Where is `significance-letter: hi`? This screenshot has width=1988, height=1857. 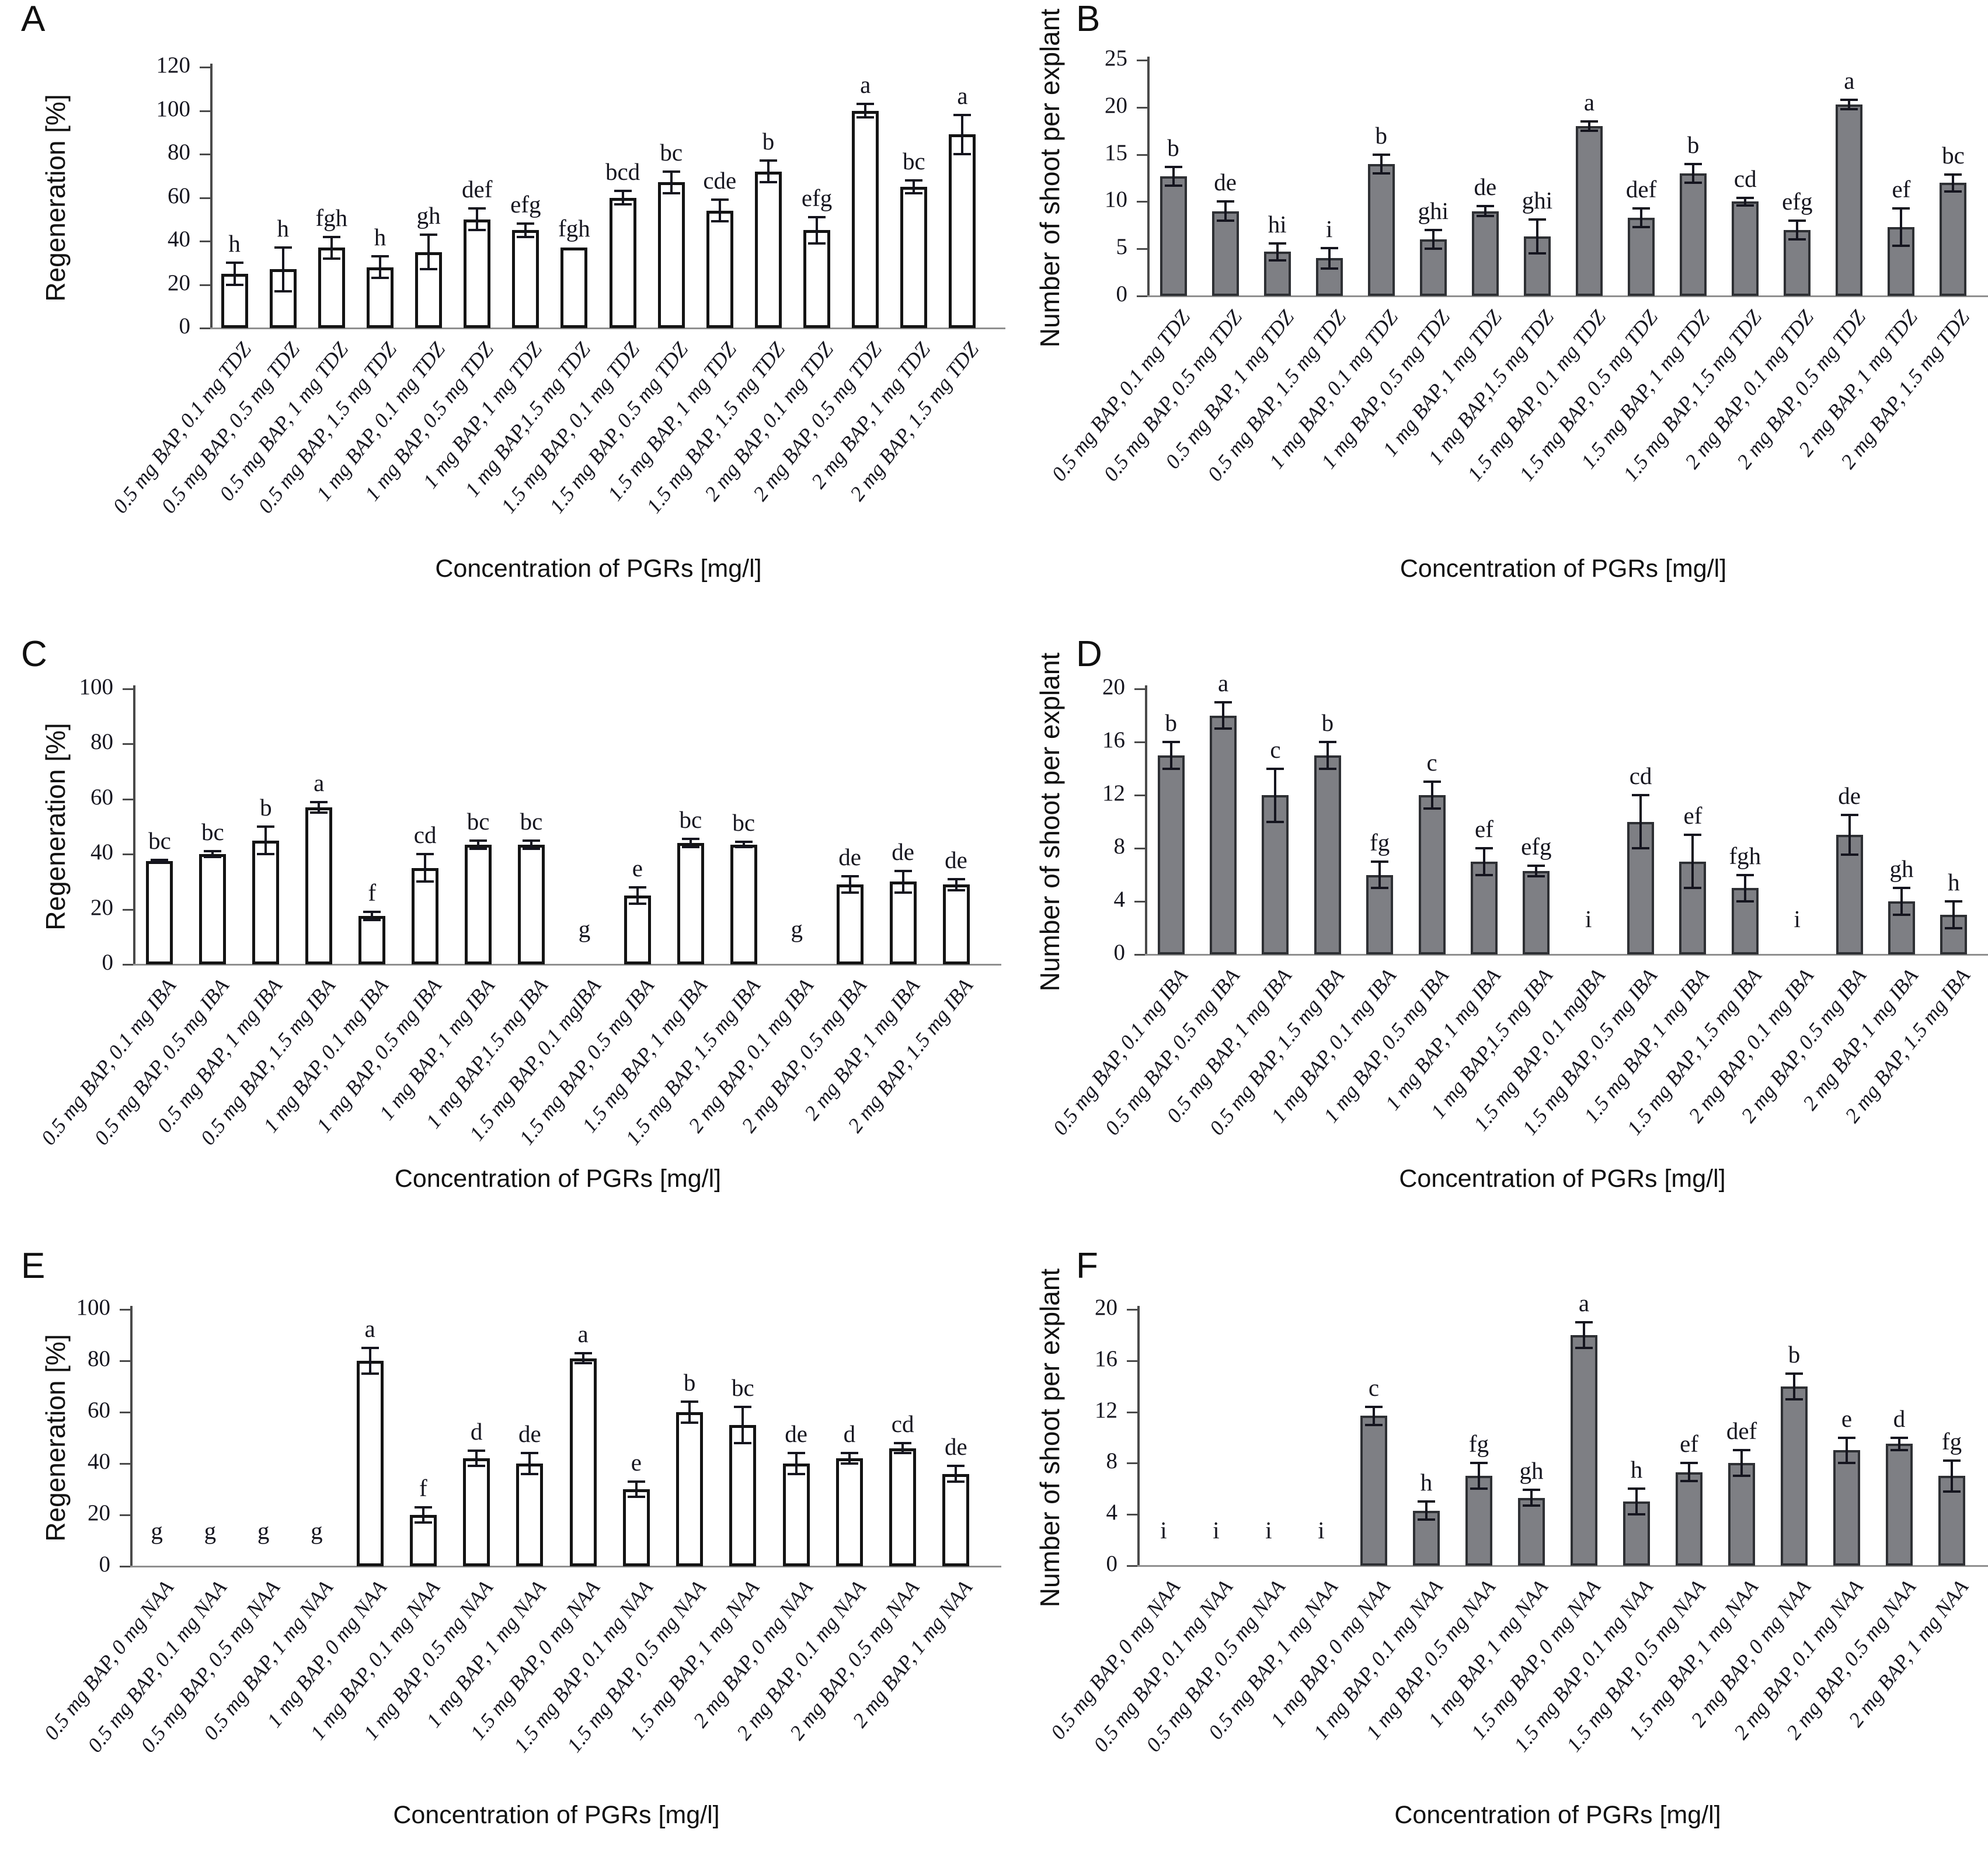 significance-letter: hi is located at coordinates (1277, 224).